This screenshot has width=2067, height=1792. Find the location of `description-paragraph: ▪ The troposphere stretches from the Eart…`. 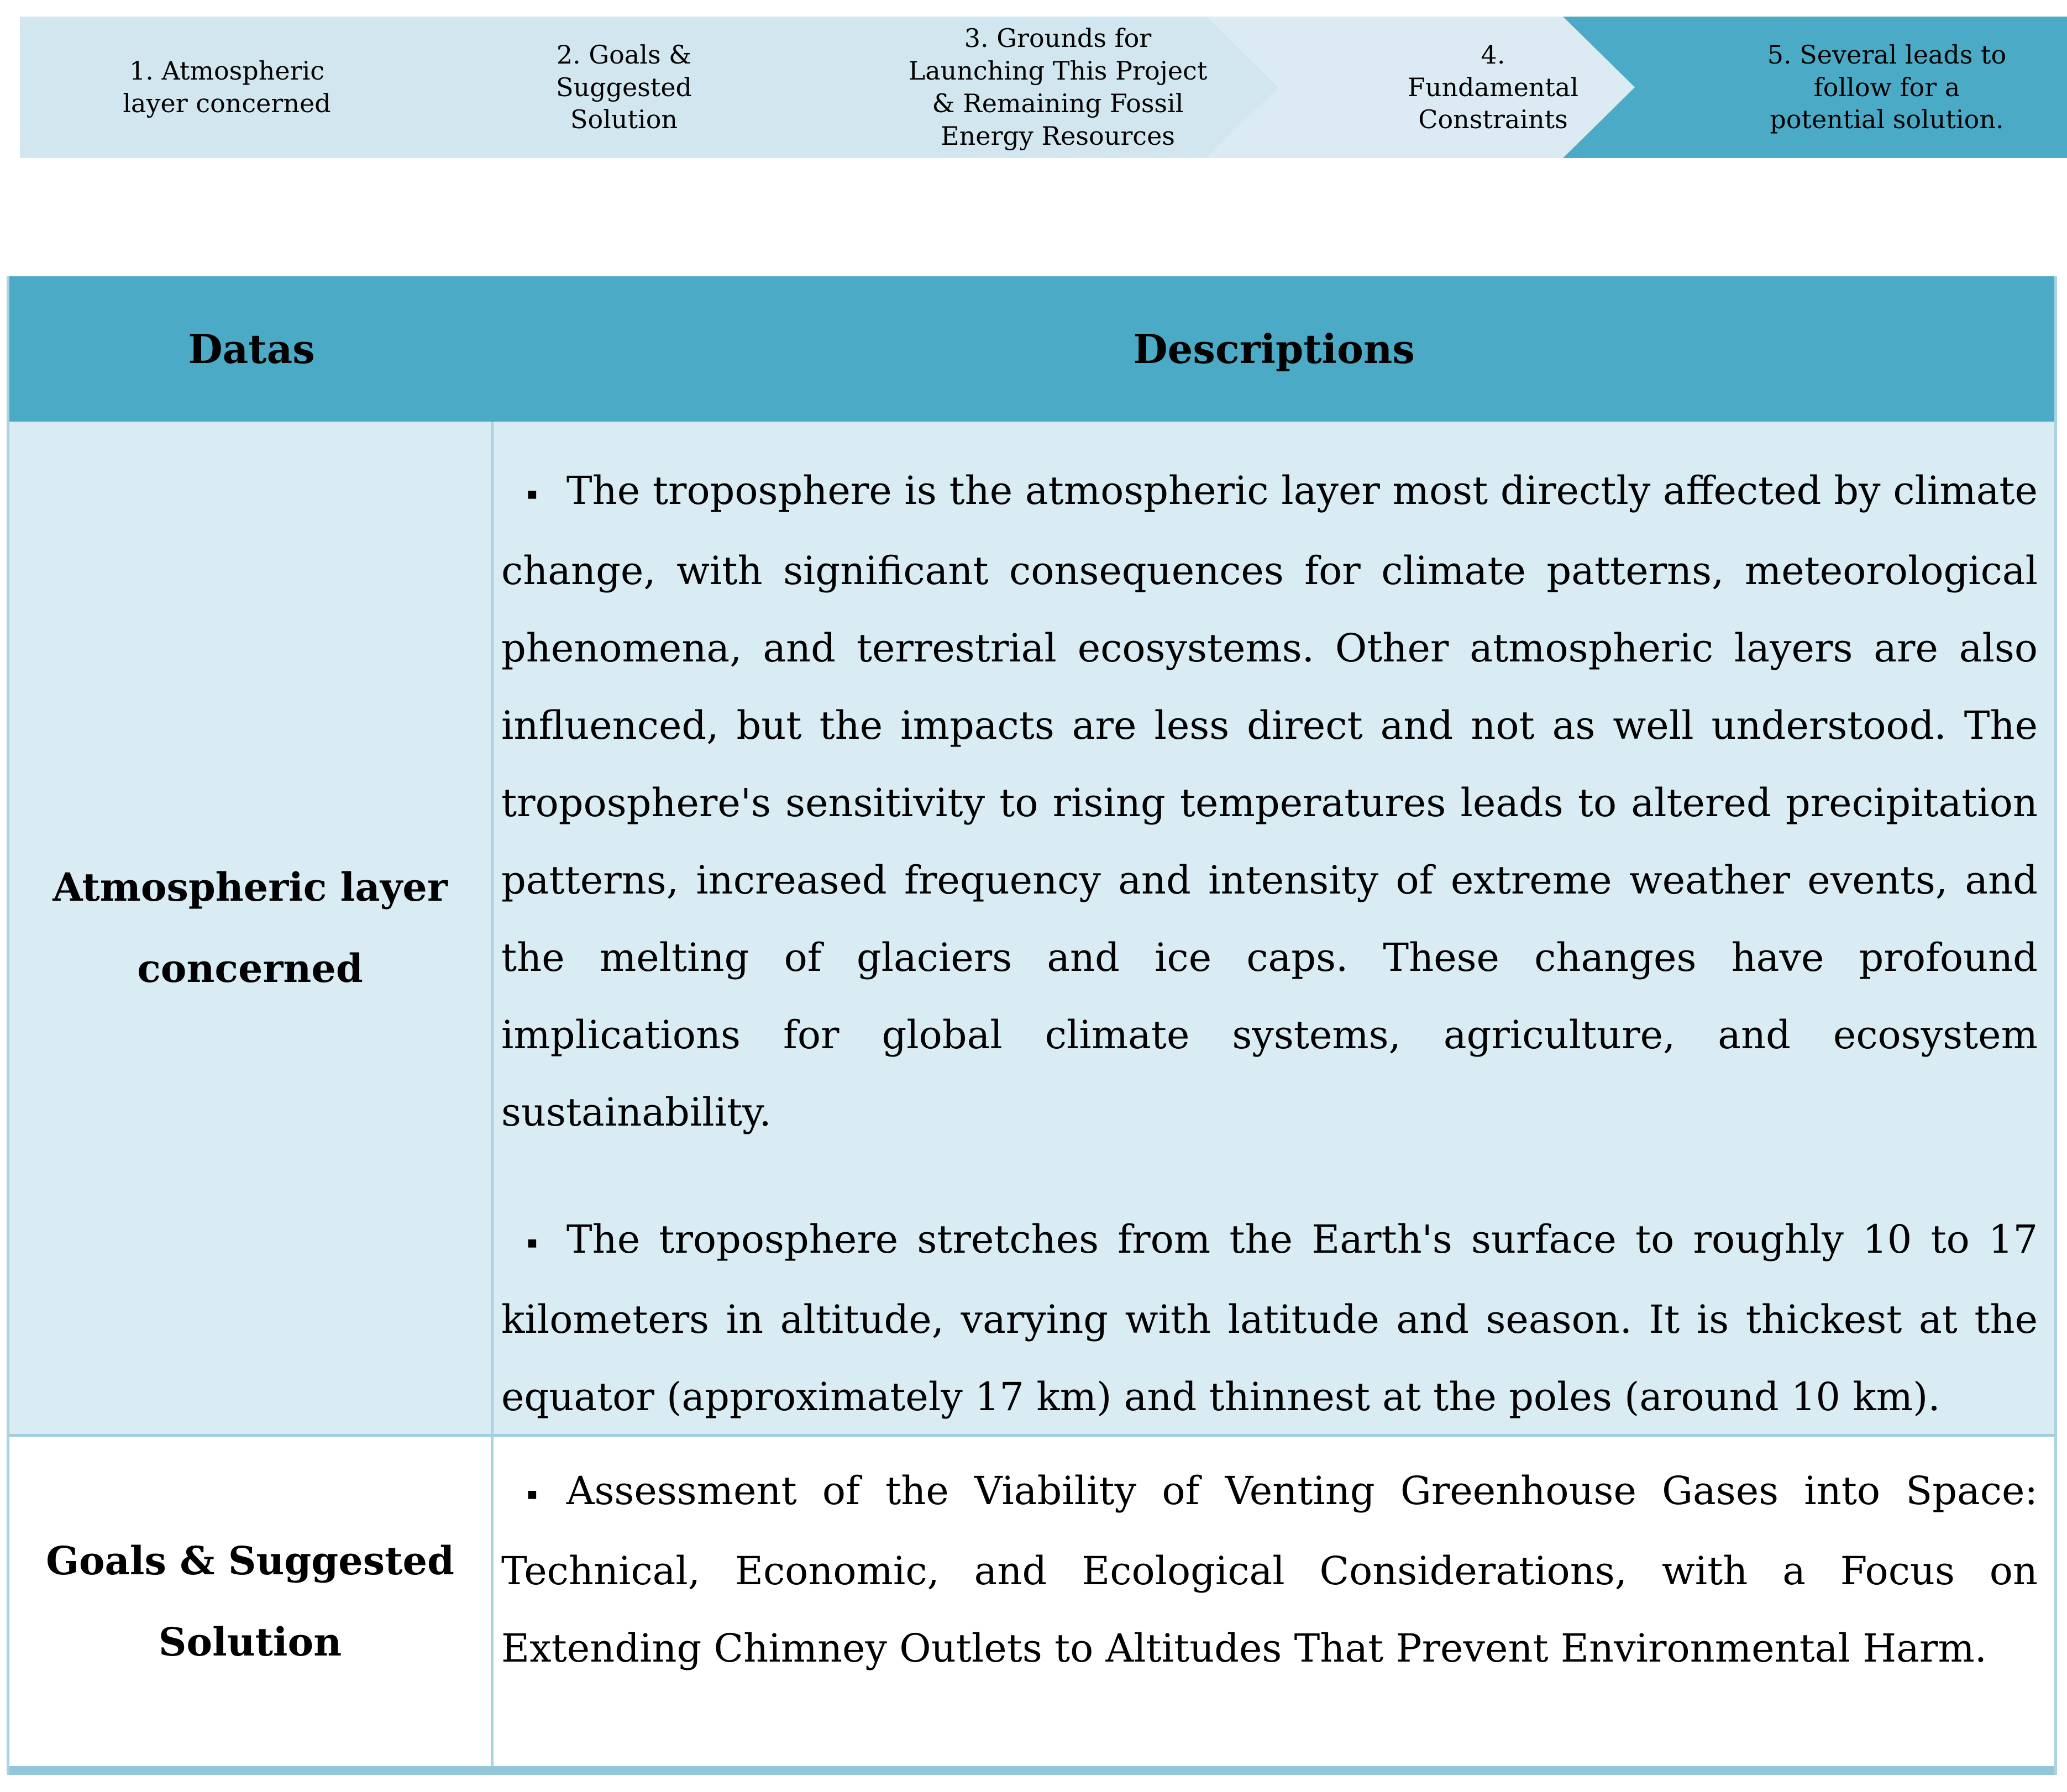

description-paragraph: ▪ The troposphere stretches from the Eart… is located at coordinates (1270, 1319).